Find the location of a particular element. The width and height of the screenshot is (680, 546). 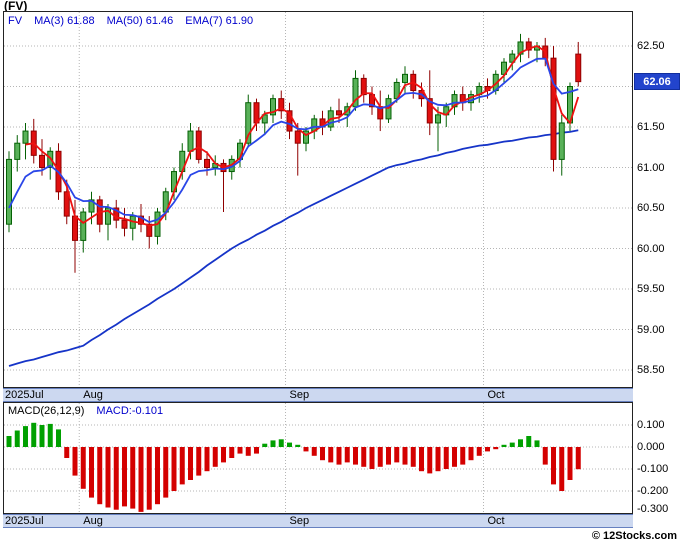

legend-item: MA(50) 61.46 is located at coordinates (140, 21).